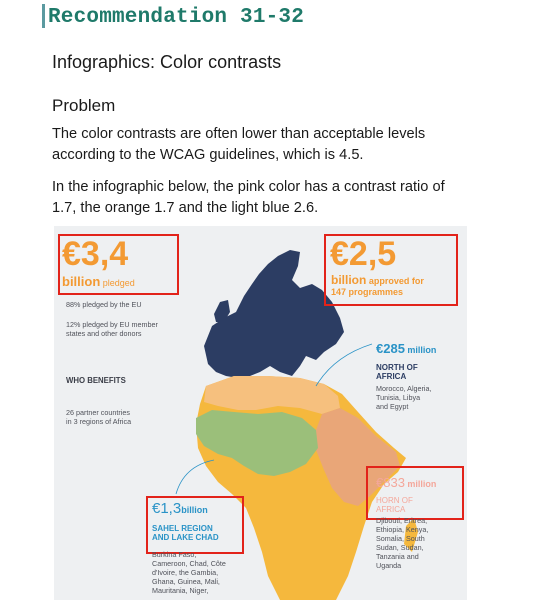 This screenshot has height=600, width=539. What do you see at coordinates (95, 254) in the screenshot?
I see `pledged-amount: €3,4` at bounding box center [95, 254].